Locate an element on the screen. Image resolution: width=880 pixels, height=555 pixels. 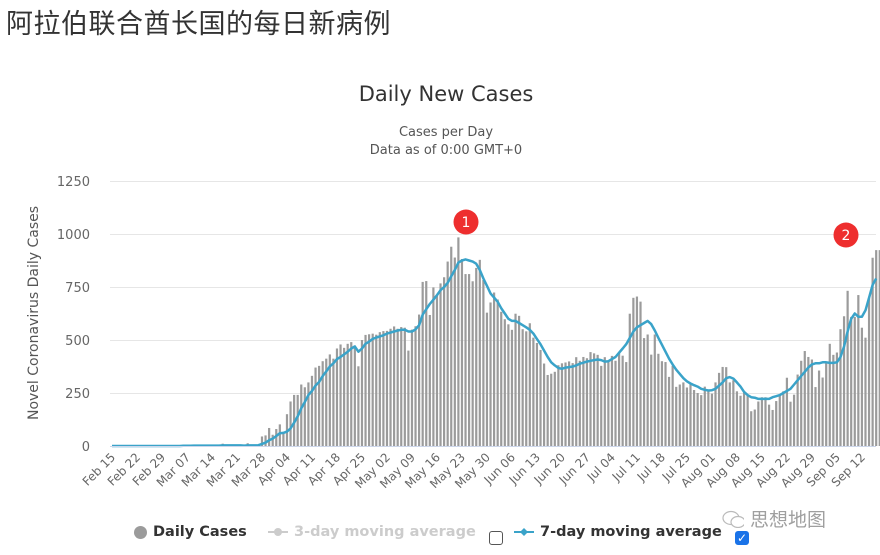
legend-seven-day-average: 7-day moving average is located at coordinates (618, 532).